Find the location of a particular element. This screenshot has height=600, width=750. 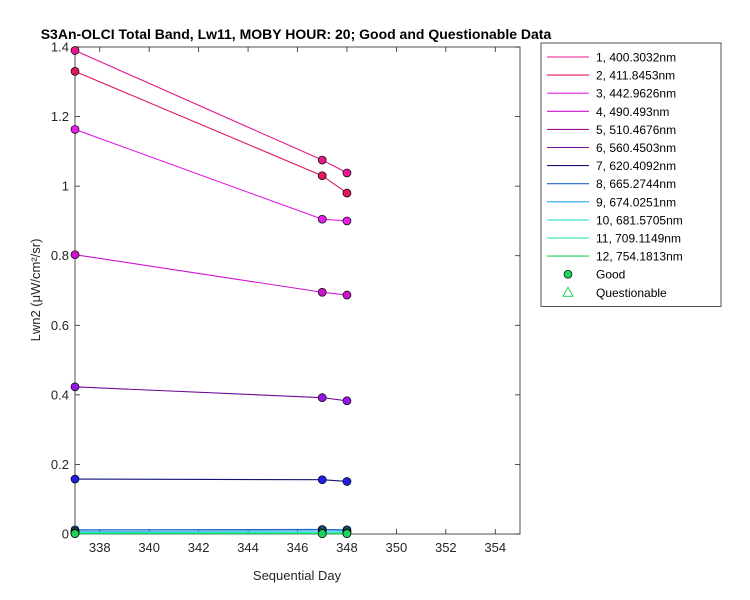

legend-entry-7: 7, 620.4092nm is located at coordinates (636, 166).